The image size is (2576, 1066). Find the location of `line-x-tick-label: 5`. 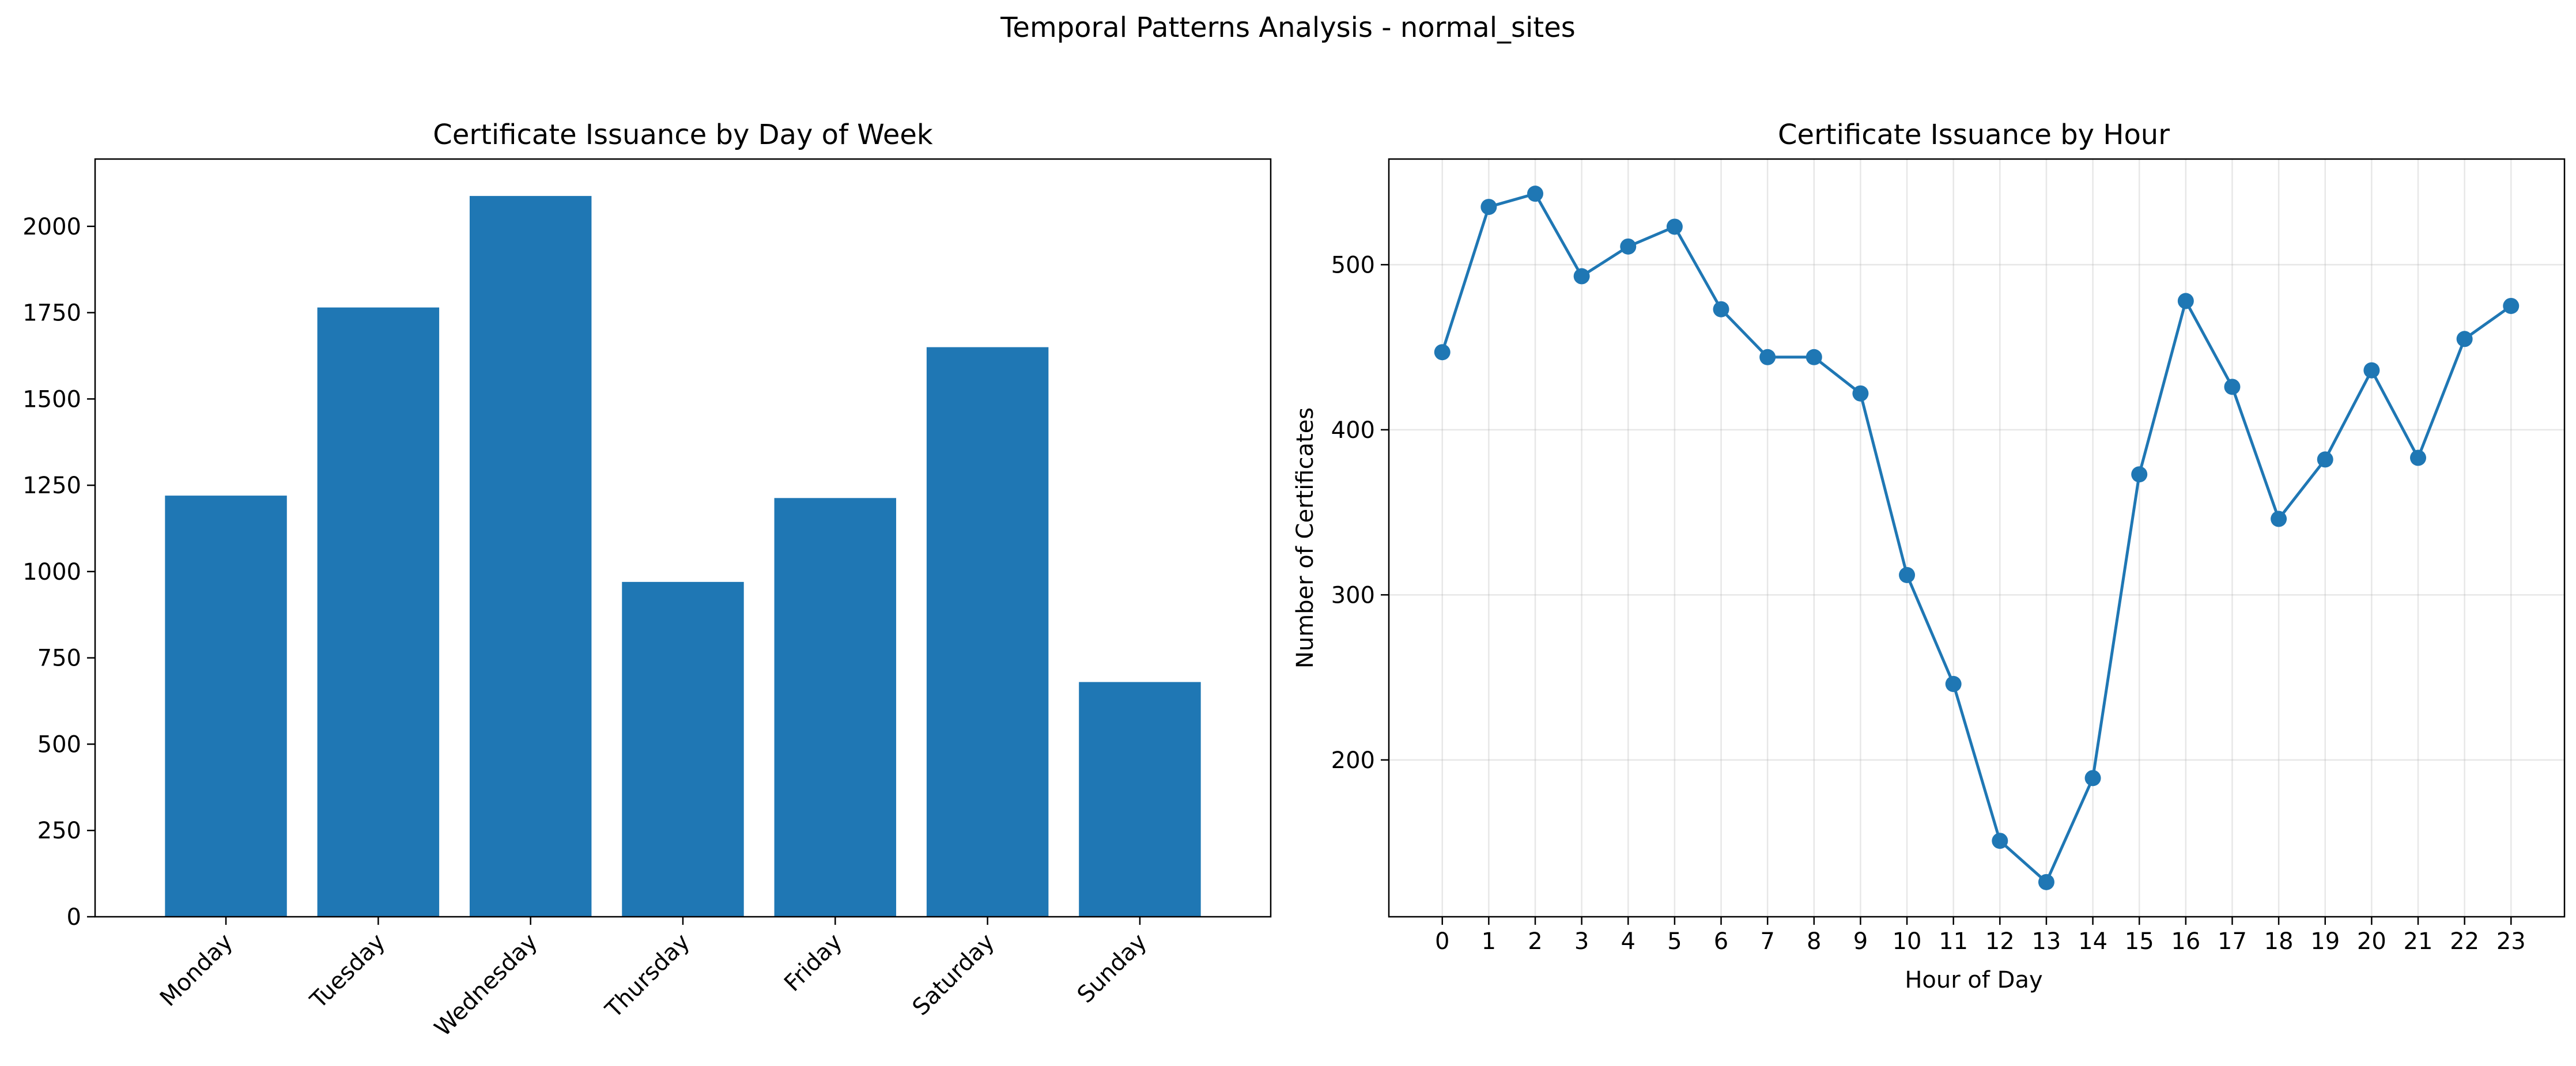

line-x-tick-label: 5 is located at coordinates (1674, 941).